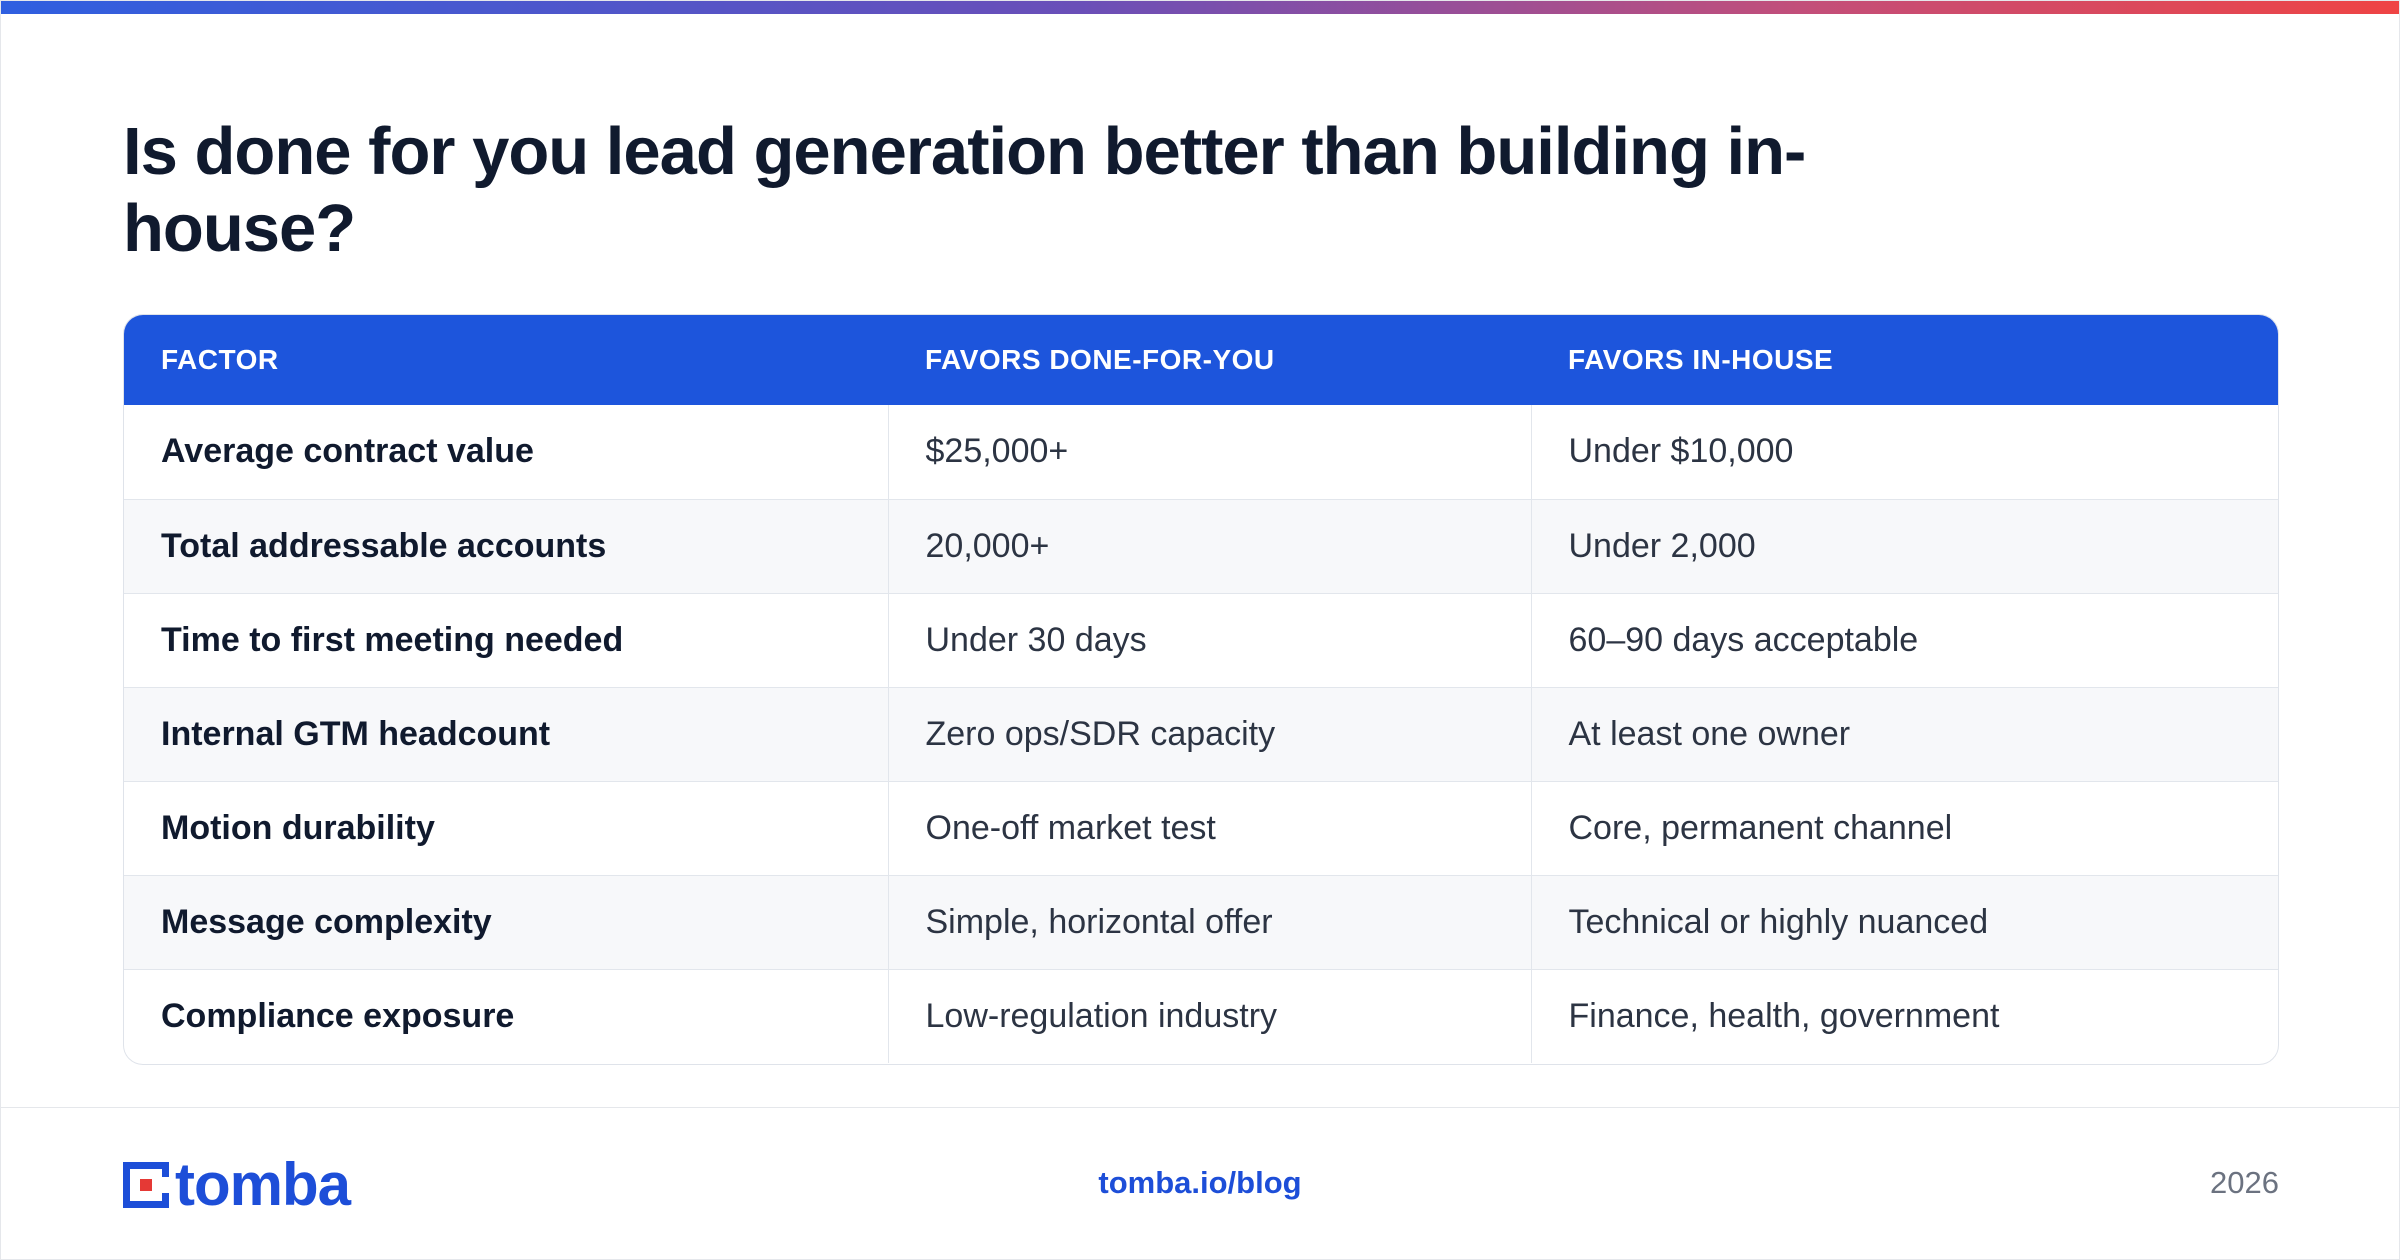  I want to click on in-house-cell: 60–90 days acceptable, so click(1904, 639).